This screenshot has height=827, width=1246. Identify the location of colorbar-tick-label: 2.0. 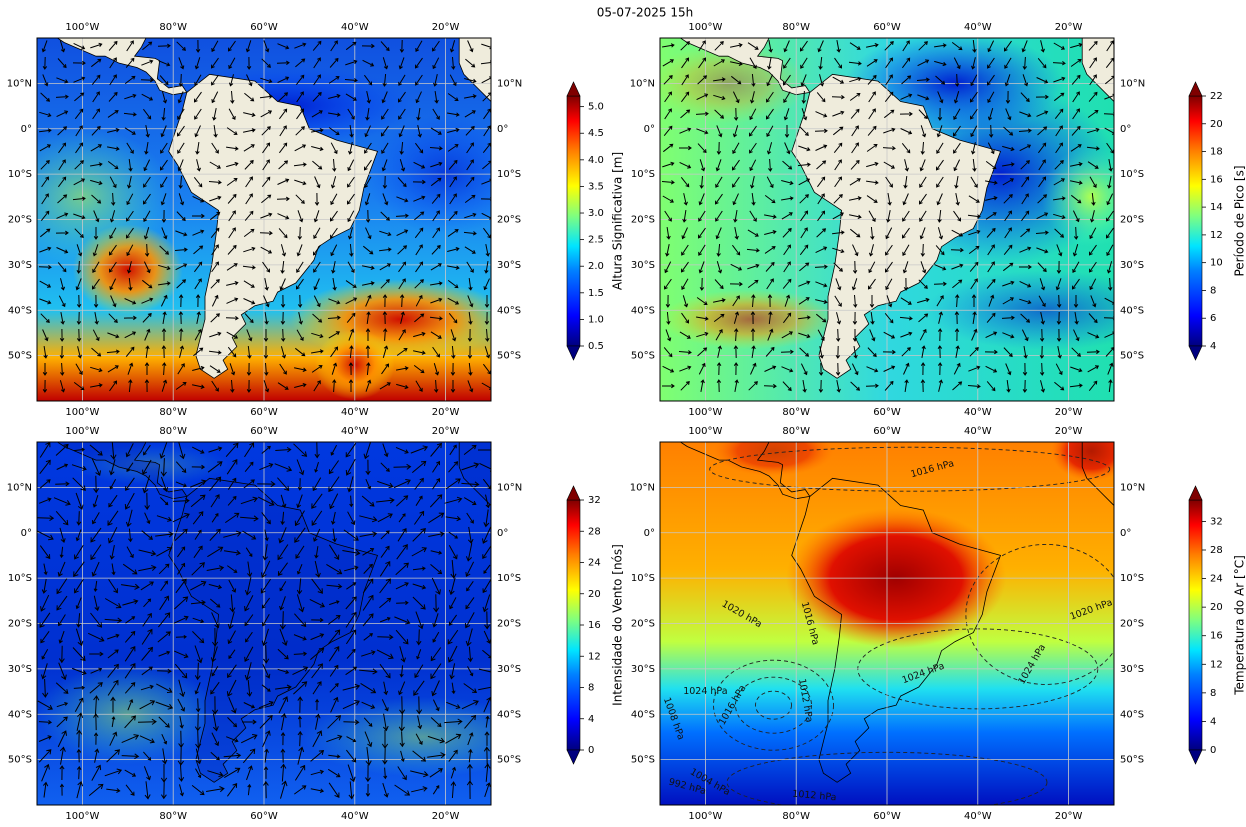
(596, 266).